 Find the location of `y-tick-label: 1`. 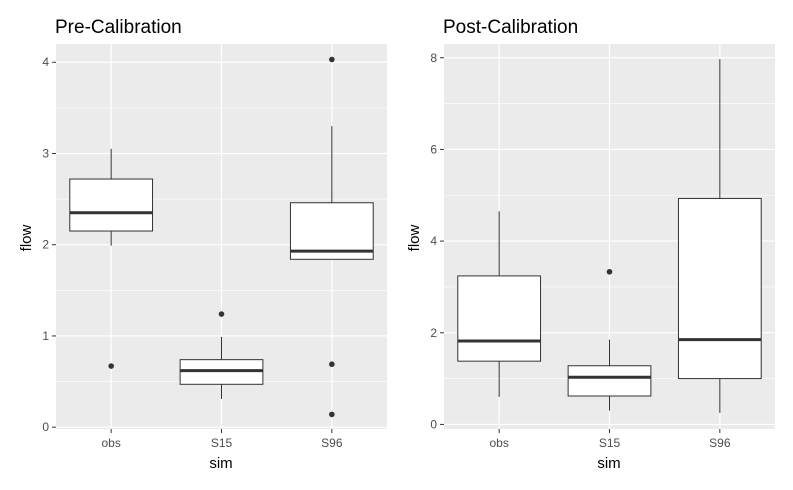

y-tick-label: 1 is located at coordinates (45, 336).